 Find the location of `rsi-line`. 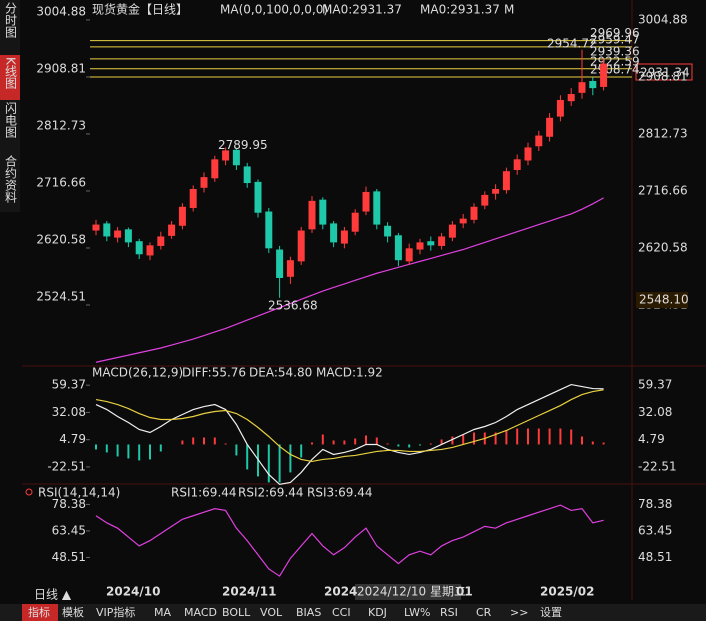

rsi-line is located at coordinates (349, 540).